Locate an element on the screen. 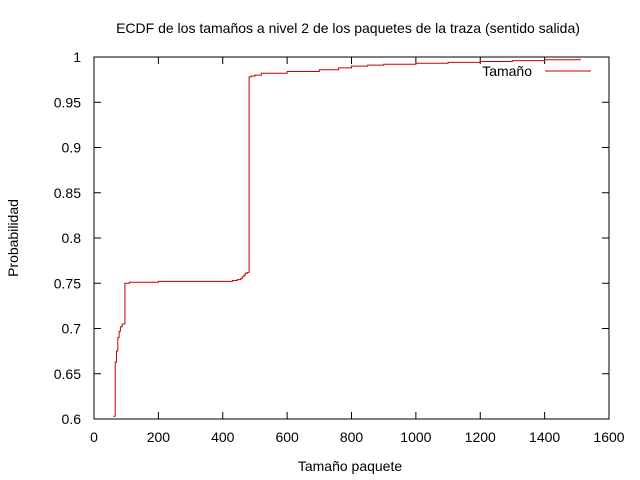  y-tick-label: 0.65 is located at coordinates (67, 374).